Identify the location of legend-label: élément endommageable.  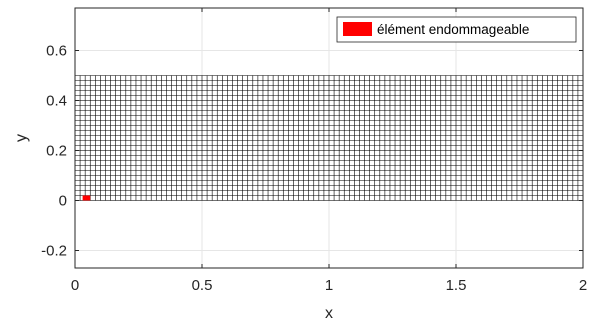
(453, 29).